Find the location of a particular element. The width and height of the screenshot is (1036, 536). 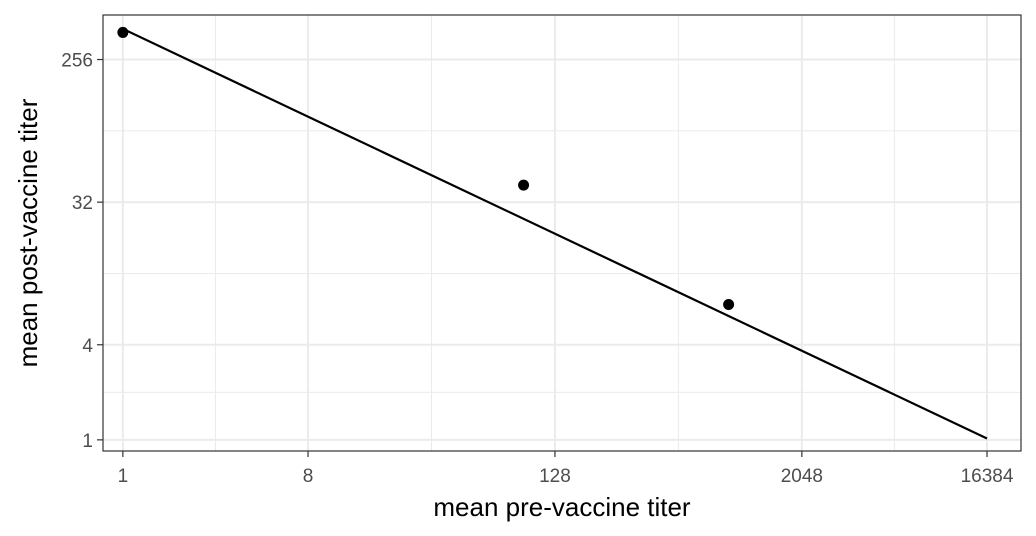

y-axis-ticks: 1 4 32 256 is located at coordinates (82, 251).